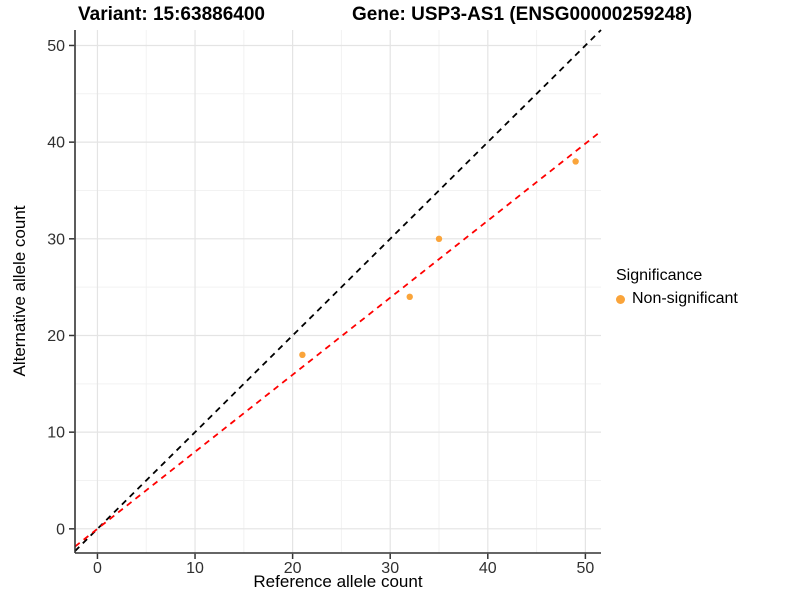  Describe the element at coordinates (61, 288) in the screenshot. I see `y-axis-ticks: 0 10 20 30 40 50` at that location.